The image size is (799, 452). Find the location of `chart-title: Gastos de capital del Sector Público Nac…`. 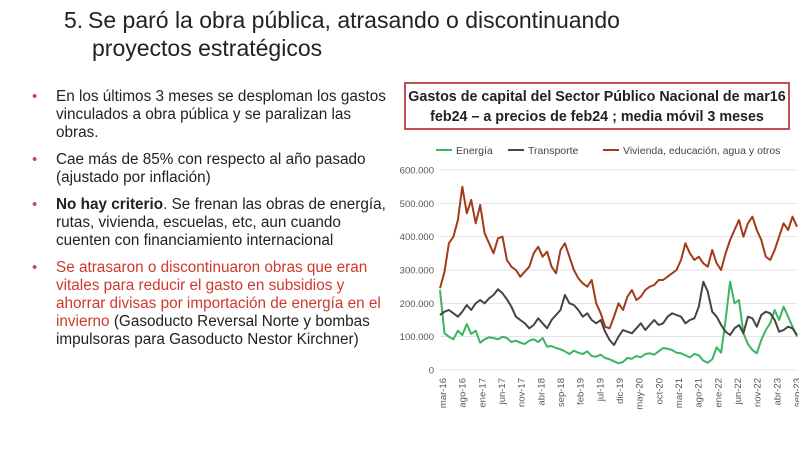

chart-title: Gastos de capital del Sector Público Nac… is located at coordinates (597, 106).